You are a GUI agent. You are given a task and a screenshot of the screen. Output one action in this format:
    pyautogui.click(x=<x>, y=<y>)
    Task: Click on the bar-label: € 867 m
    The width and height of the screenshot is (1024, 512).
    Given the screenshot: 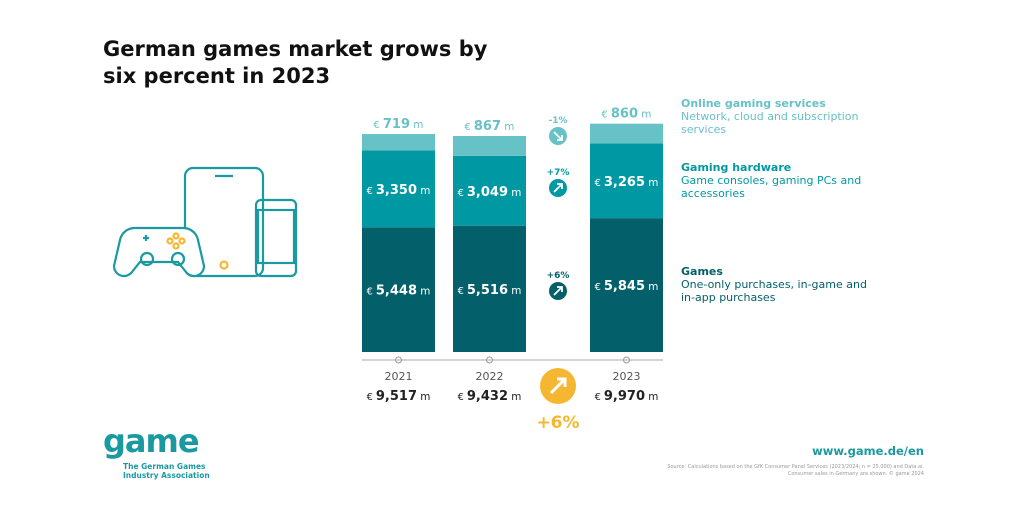 What is the action you would take?
    pyautogui.click(x=490, y=126)
    